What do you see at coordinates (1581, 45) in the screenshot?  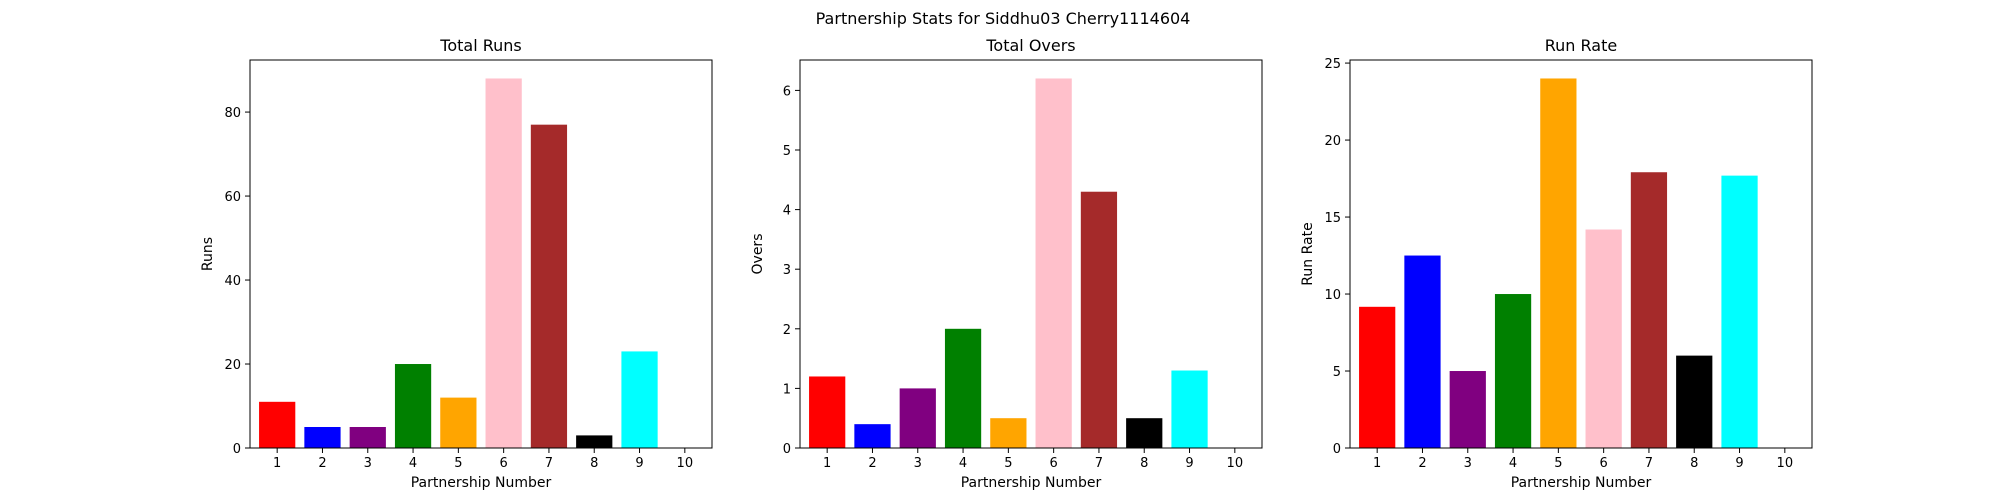 I see `chart-title: Run Rate` at bounding box center [1581, 45].